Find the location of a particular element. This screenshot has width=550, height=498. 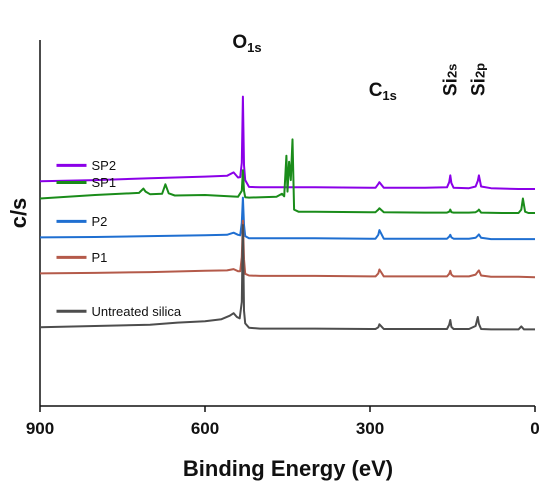

series-label: Untreated silica is located at coordinates (137, 311).